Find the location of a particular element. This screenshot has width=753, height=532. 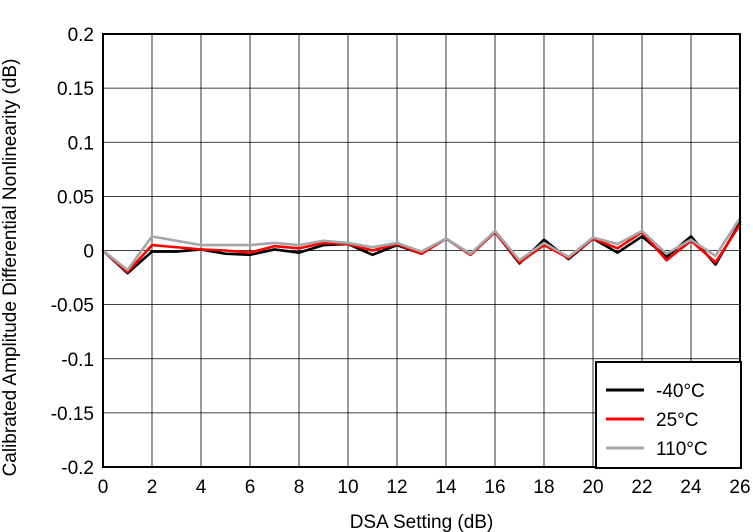

series-lines is located at coordinates (421, 245).